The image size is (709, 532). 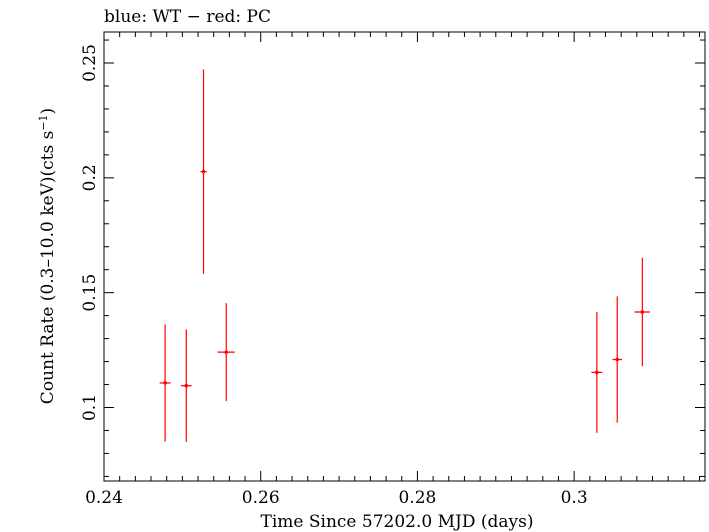 I want to click on x-tick-label: 0.24, so click(x=104, y=498).